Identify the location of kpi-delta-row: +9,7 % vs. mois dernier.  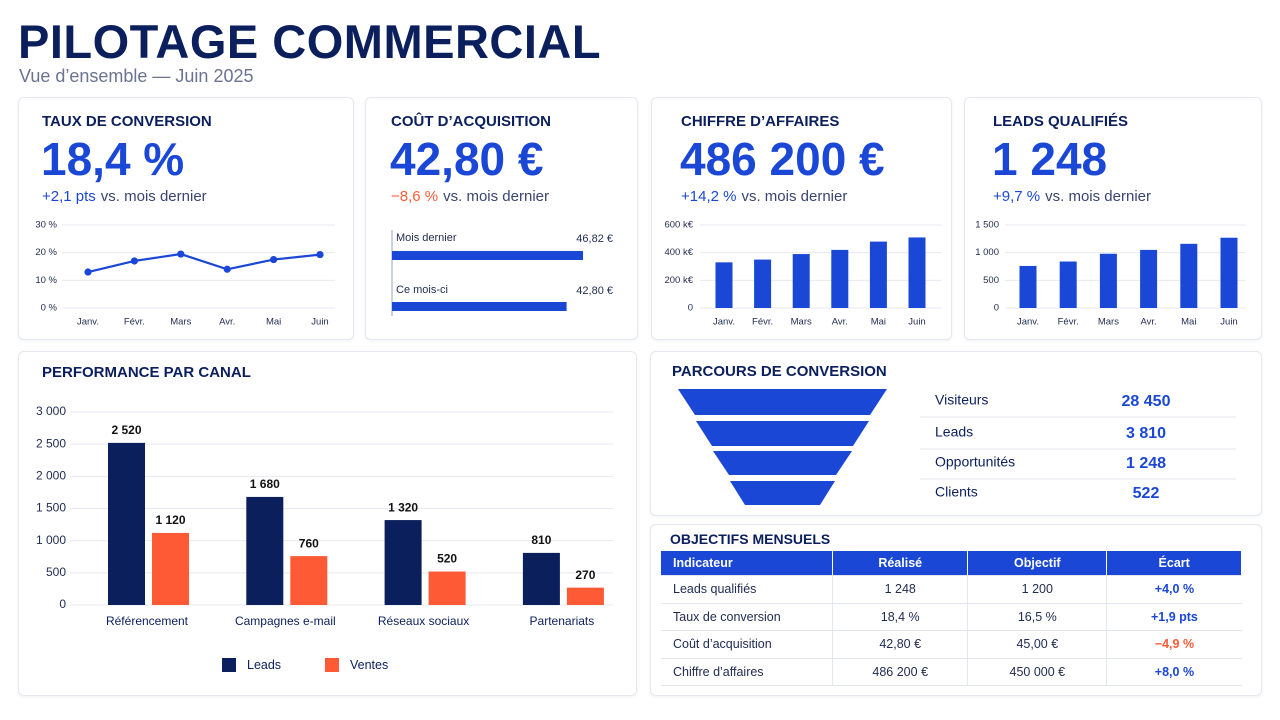
(1072, 196).